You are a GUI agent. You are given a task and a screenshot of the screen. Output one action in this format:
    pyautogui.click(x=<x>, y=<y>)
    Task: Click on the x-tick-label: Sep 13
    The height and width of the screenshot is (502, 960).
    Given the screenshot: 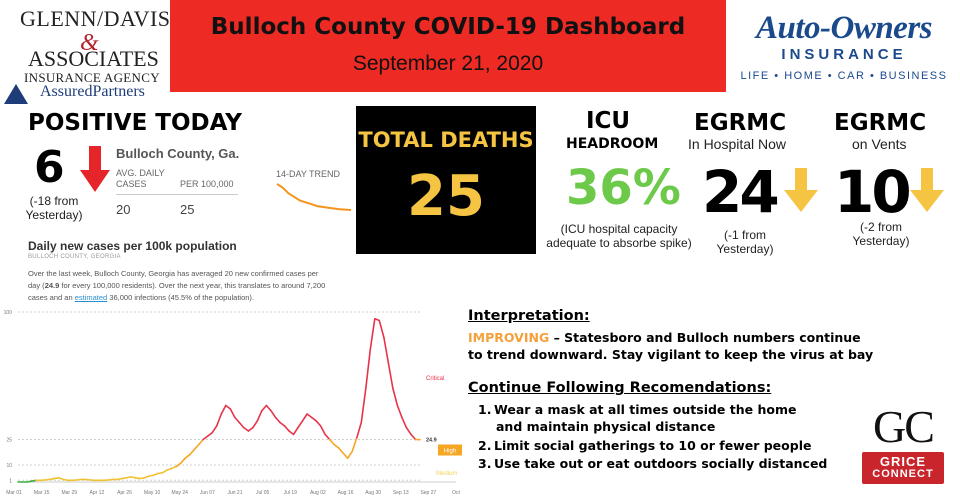 What is the action you would take?
    pyautogui.click(x=401, y=493)
    